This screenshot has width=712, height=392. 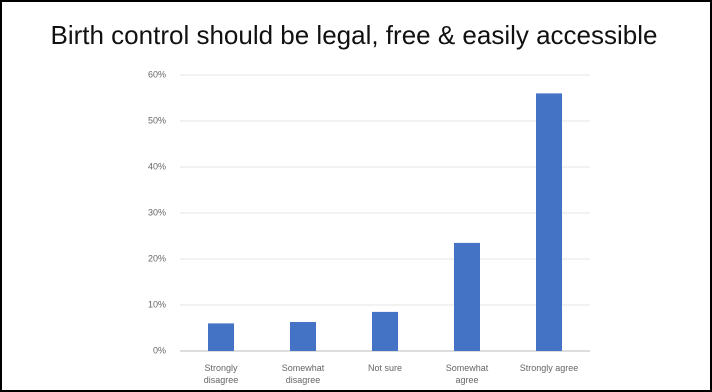 What do you see at coordinates (221, 374) in the screenshot?
I see `x-tick-label: Strongly disagree` at bounding box center [221, 374].